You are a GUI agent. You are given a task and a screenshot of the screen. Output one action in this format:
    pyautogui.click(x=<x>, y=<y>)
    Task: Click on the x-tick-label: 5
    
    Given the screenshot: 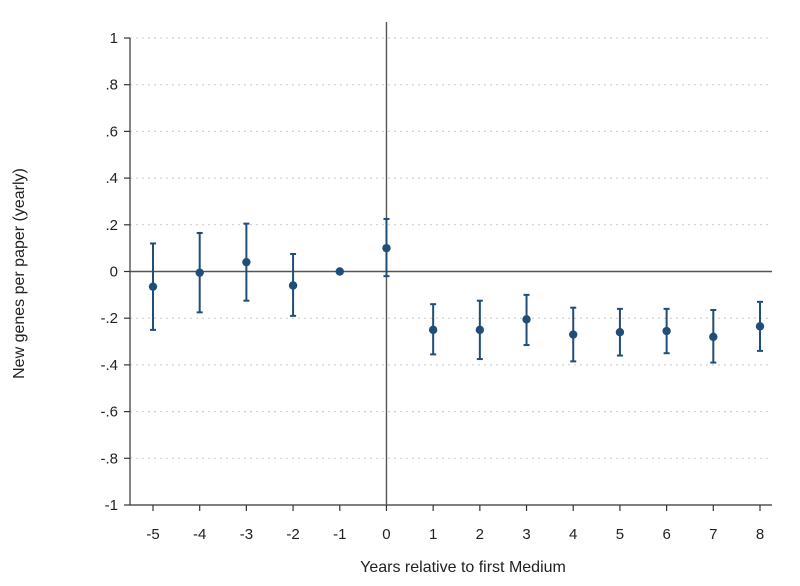 What is the action you would take?
    pyautogui.click(x=620, y=534)
    